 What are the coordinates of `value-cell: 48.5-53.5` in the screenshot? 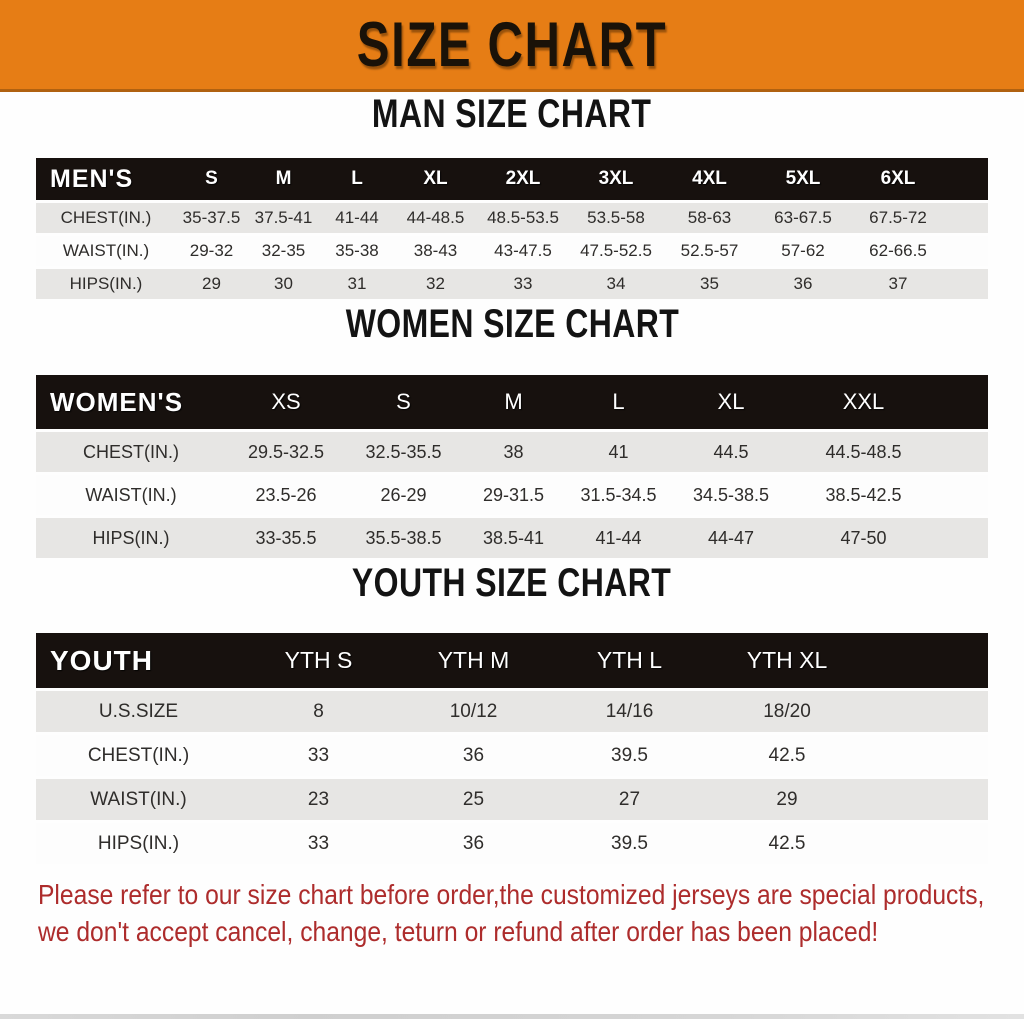 It's located at (523, 218).